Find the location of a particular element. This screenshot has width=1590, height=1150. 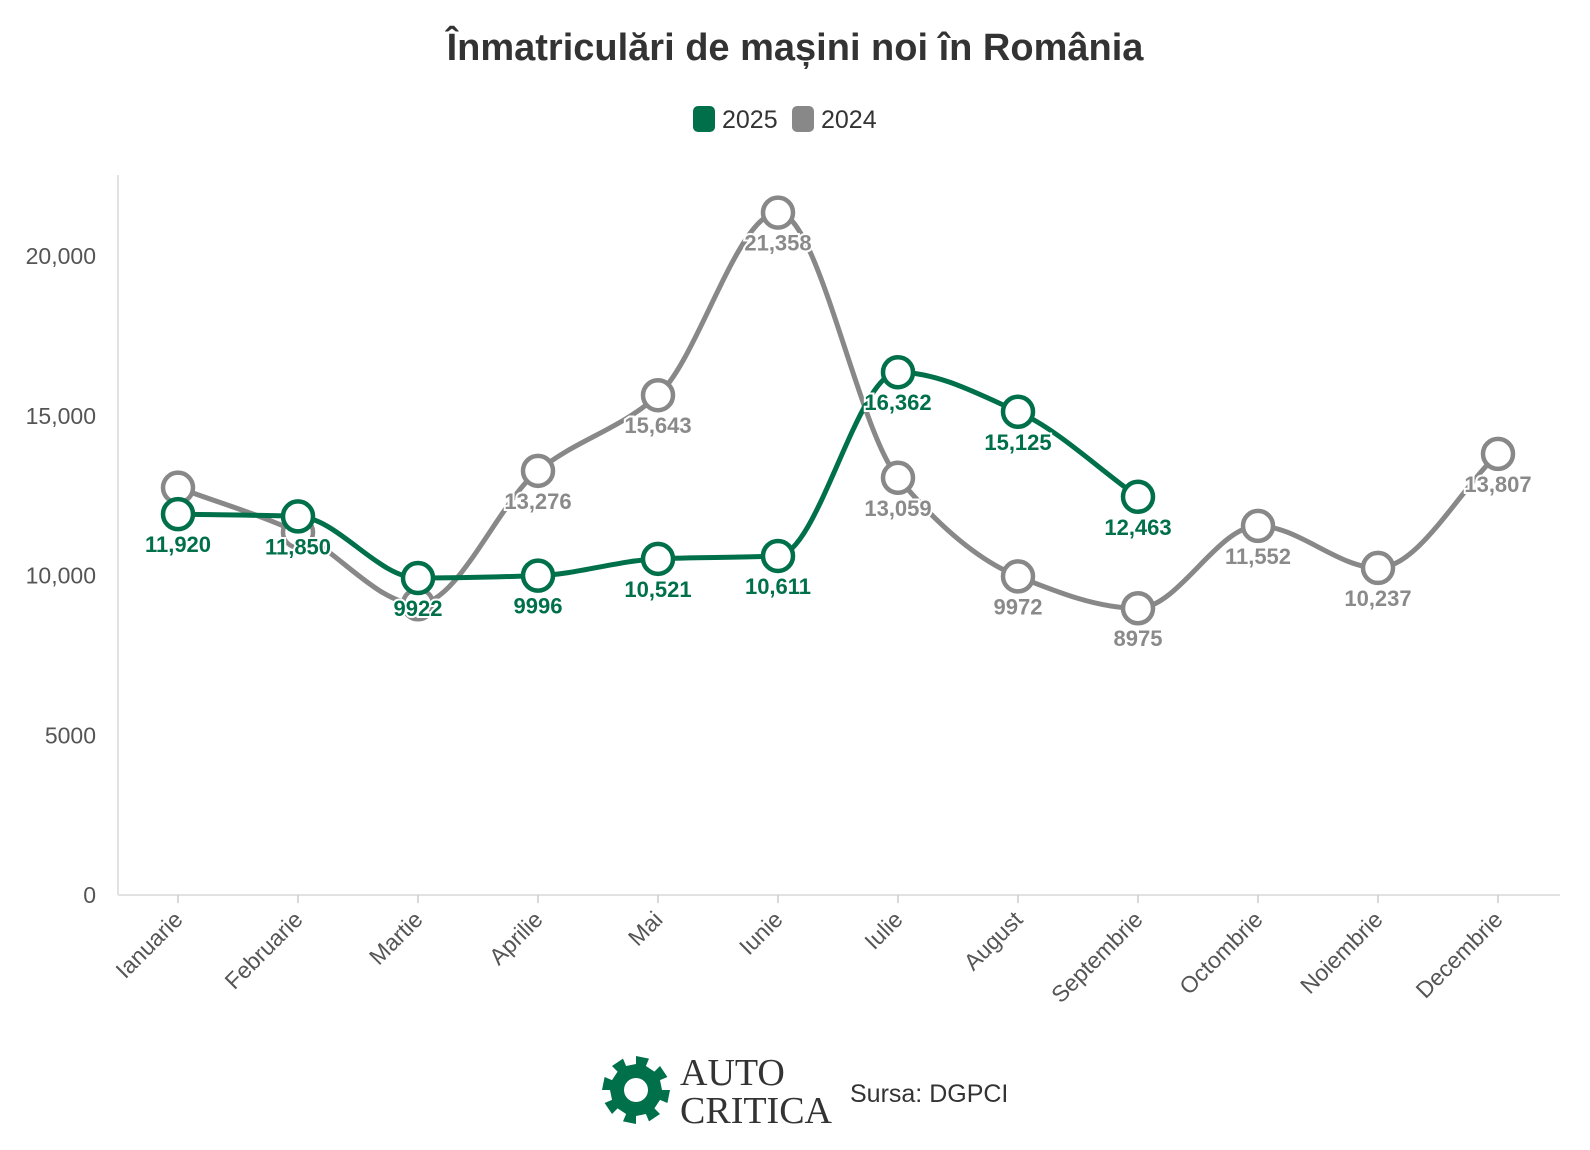

data-label-2025-mai: 10,521 is located at coordinates (657, 589).